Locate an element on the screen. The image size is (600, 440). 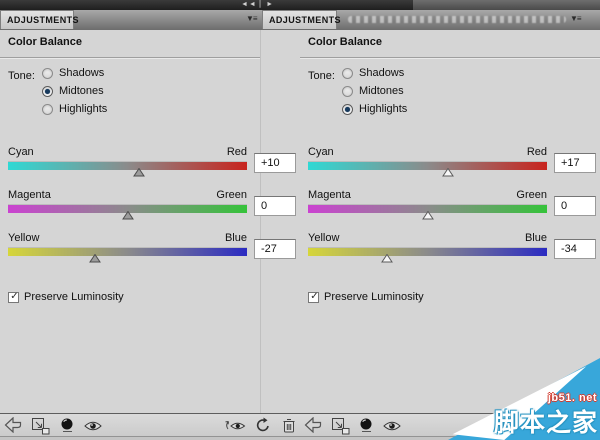
panel-bottom-edge is located at coordinates (300, 438).